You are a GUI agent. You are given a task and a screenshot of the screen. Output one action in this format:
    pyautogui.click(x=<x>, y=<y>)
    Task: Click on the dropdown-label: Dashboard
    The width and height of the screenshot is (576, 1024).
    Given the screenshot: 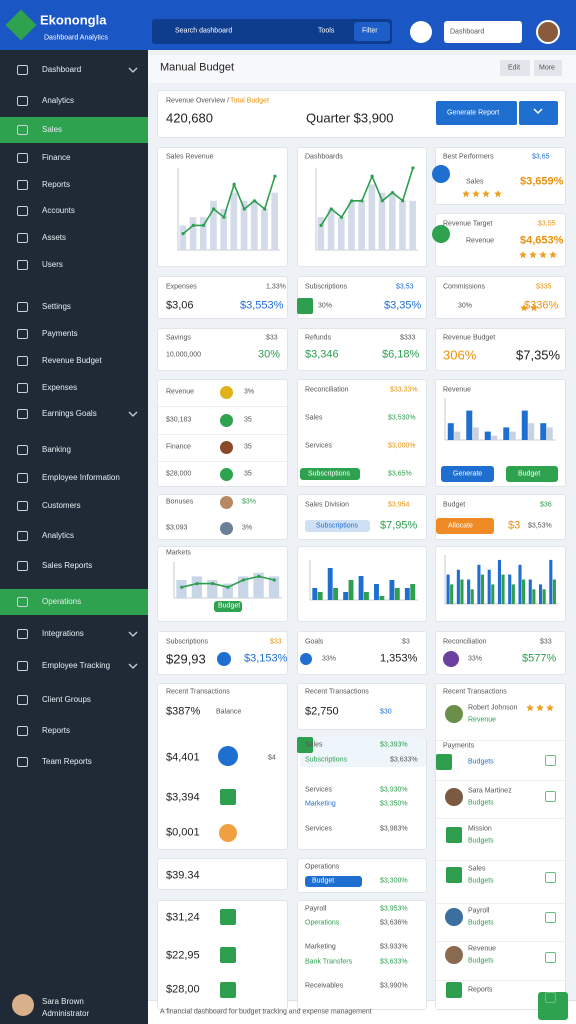 What is the action you would take?
    pyautogui.click(x=467, y=32)
    